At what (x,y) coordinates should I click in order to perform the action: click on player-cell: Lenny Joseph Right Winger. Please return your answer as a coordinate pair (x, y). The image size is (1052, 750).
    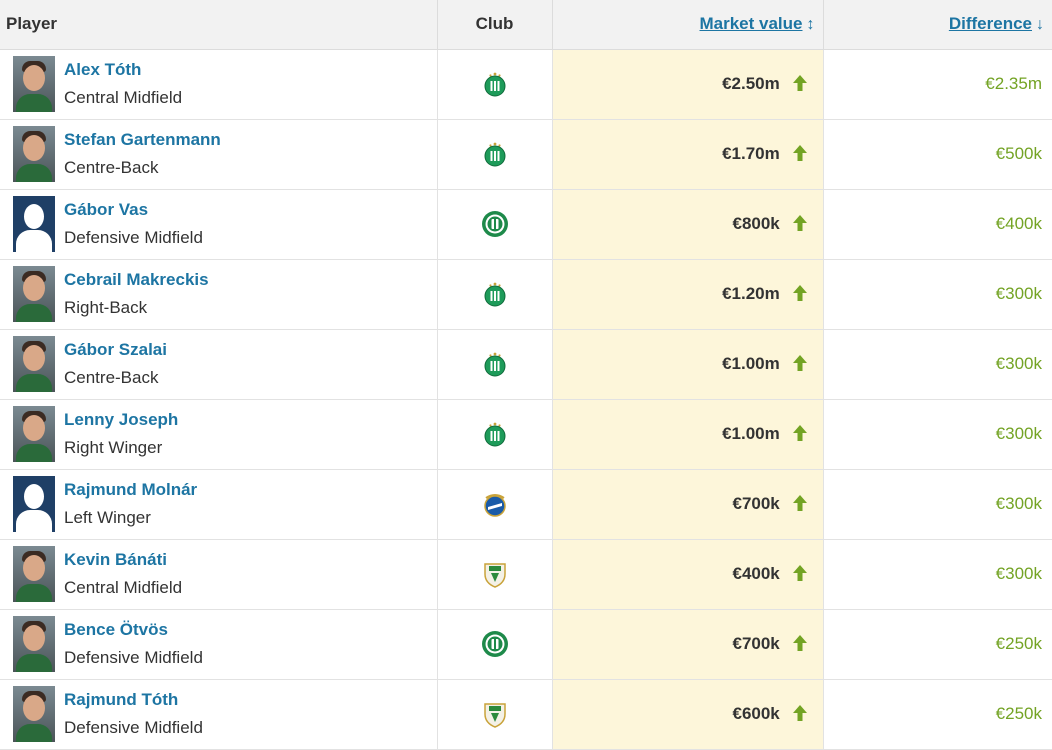
    Looking at the image, I should click on (219, 434).